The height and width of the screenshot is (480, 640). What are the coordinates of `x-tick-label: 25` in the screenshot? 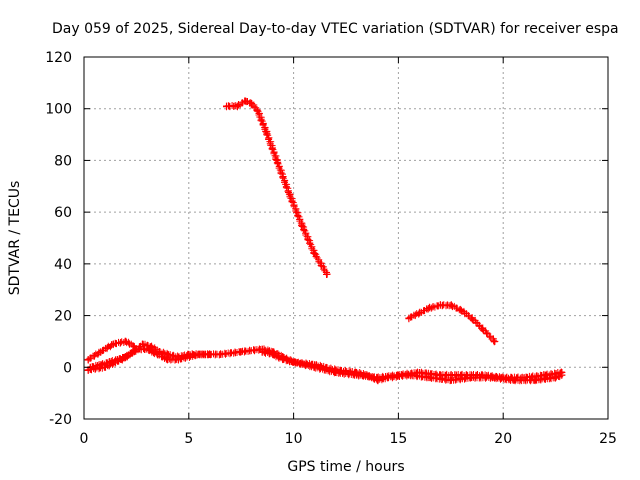 It's located at (608, 439).